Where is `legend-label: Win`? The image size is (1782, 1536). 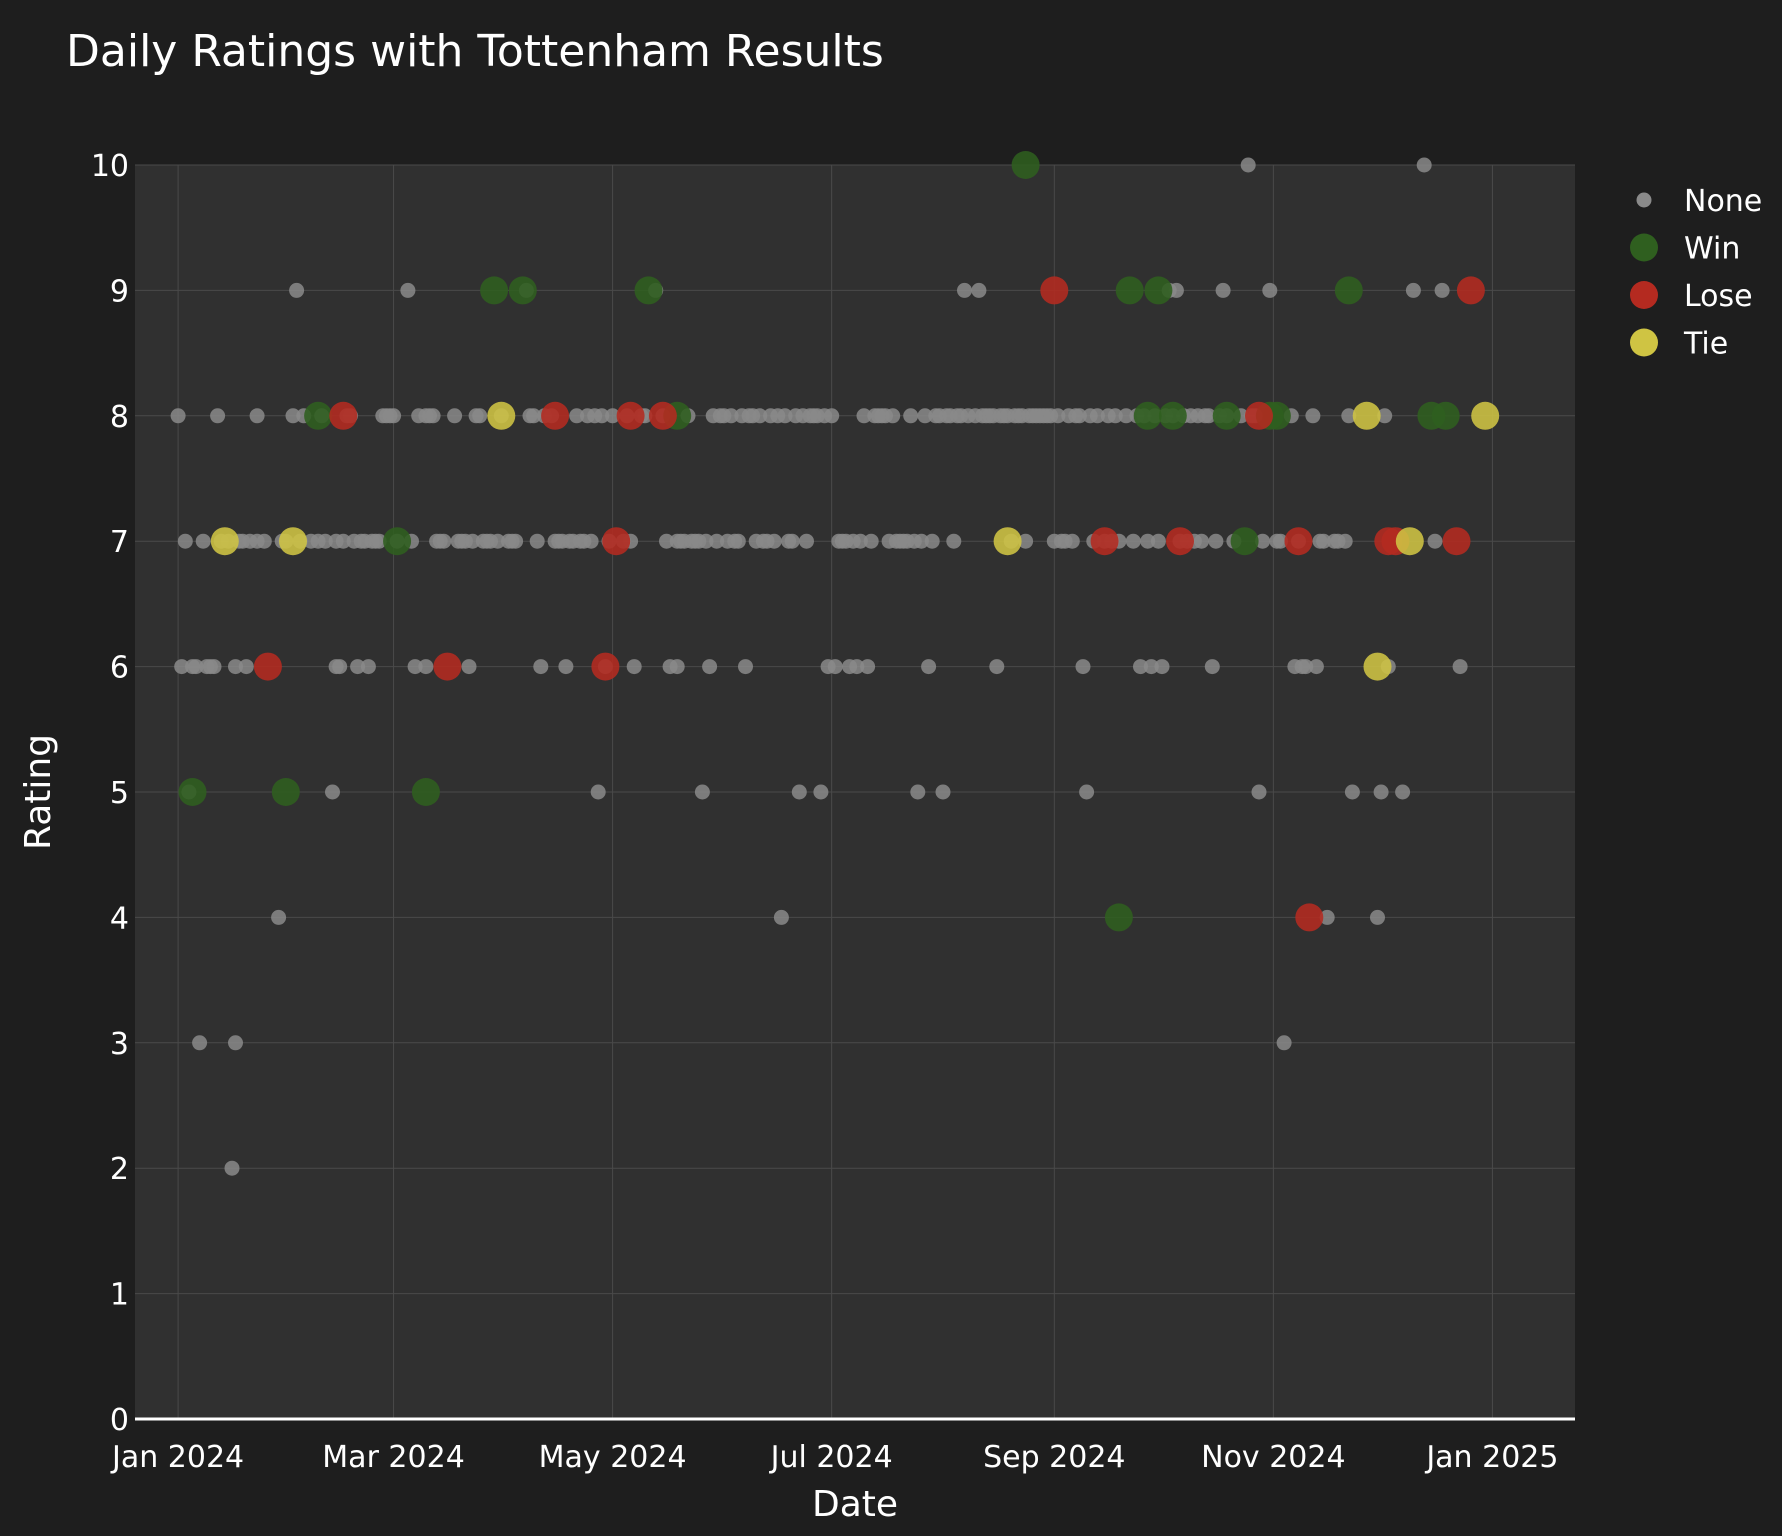 legend-label: Win is located at coordinates (1712, 249).